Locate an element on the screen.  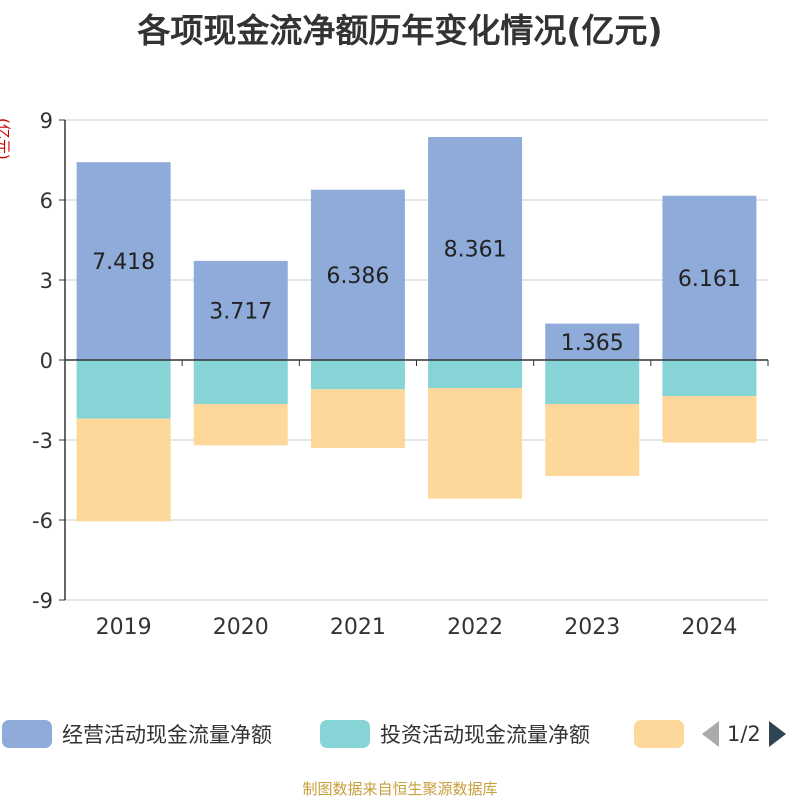
legend-pager: 1/2 is located at coordinates (744, 734).